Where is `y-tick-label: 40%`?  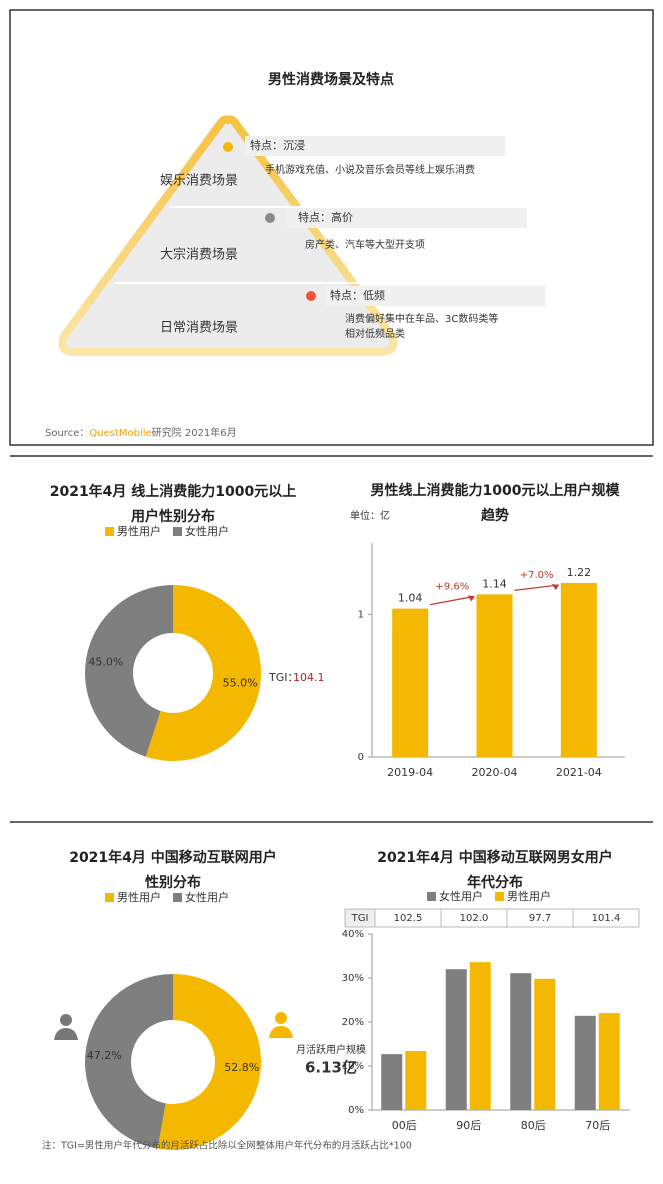
y-tick-label: 40% is located at coordinates (353, 934).